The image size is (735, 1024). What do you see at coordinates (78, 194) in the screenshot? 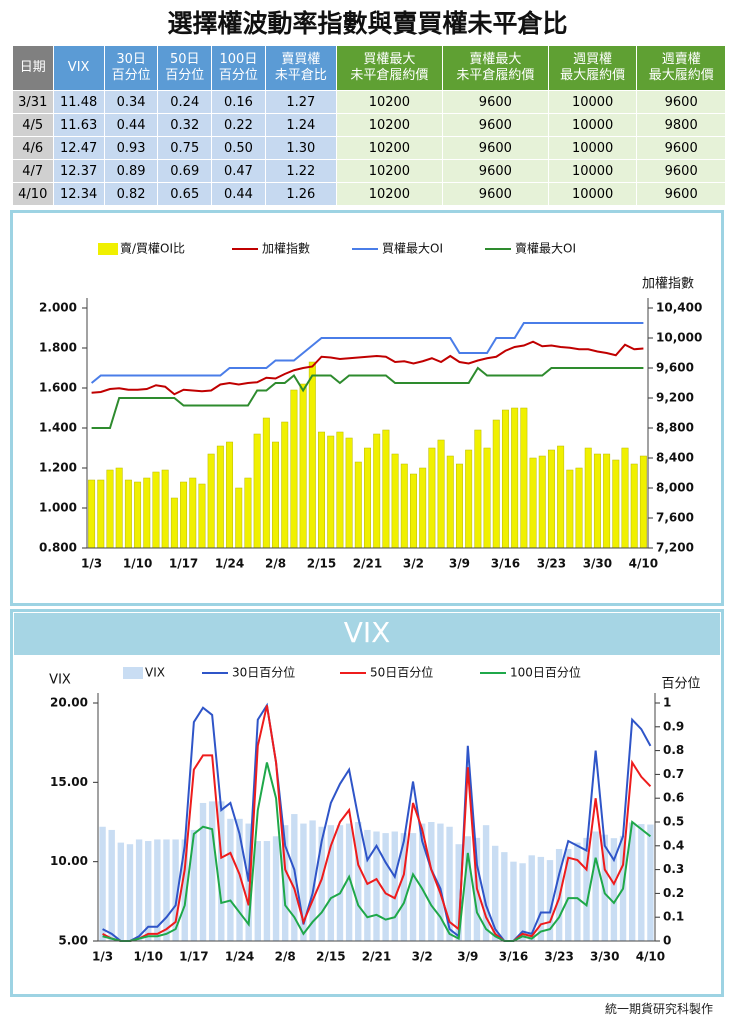
I see `table-cell: 12.34` at bounding box center [78, 194].